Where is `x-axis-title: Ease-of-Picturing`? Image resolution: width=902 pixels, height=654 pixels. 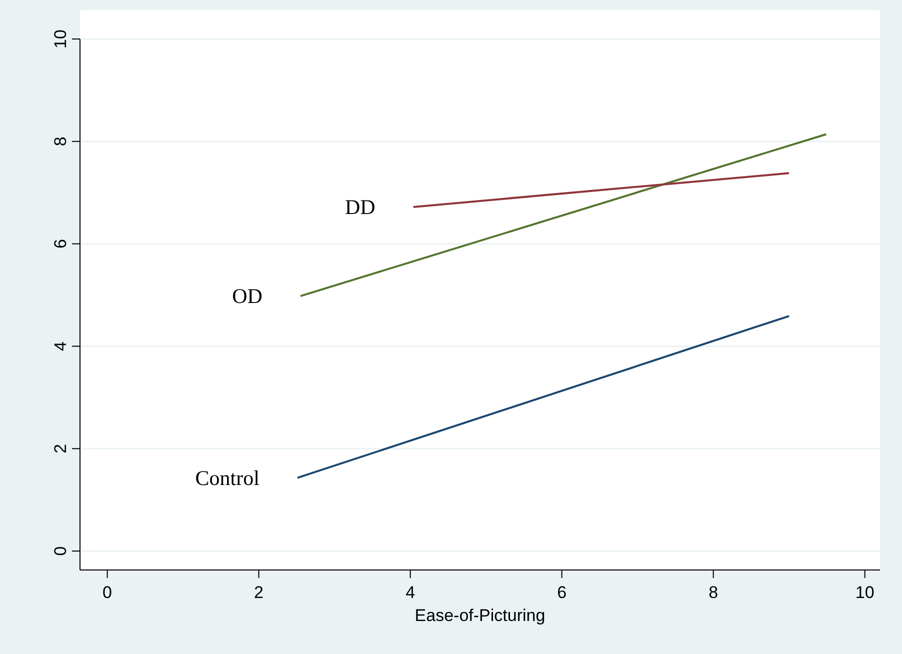
x-axis-title: Ease-of-Picturing is located at coordinates (480, 615).